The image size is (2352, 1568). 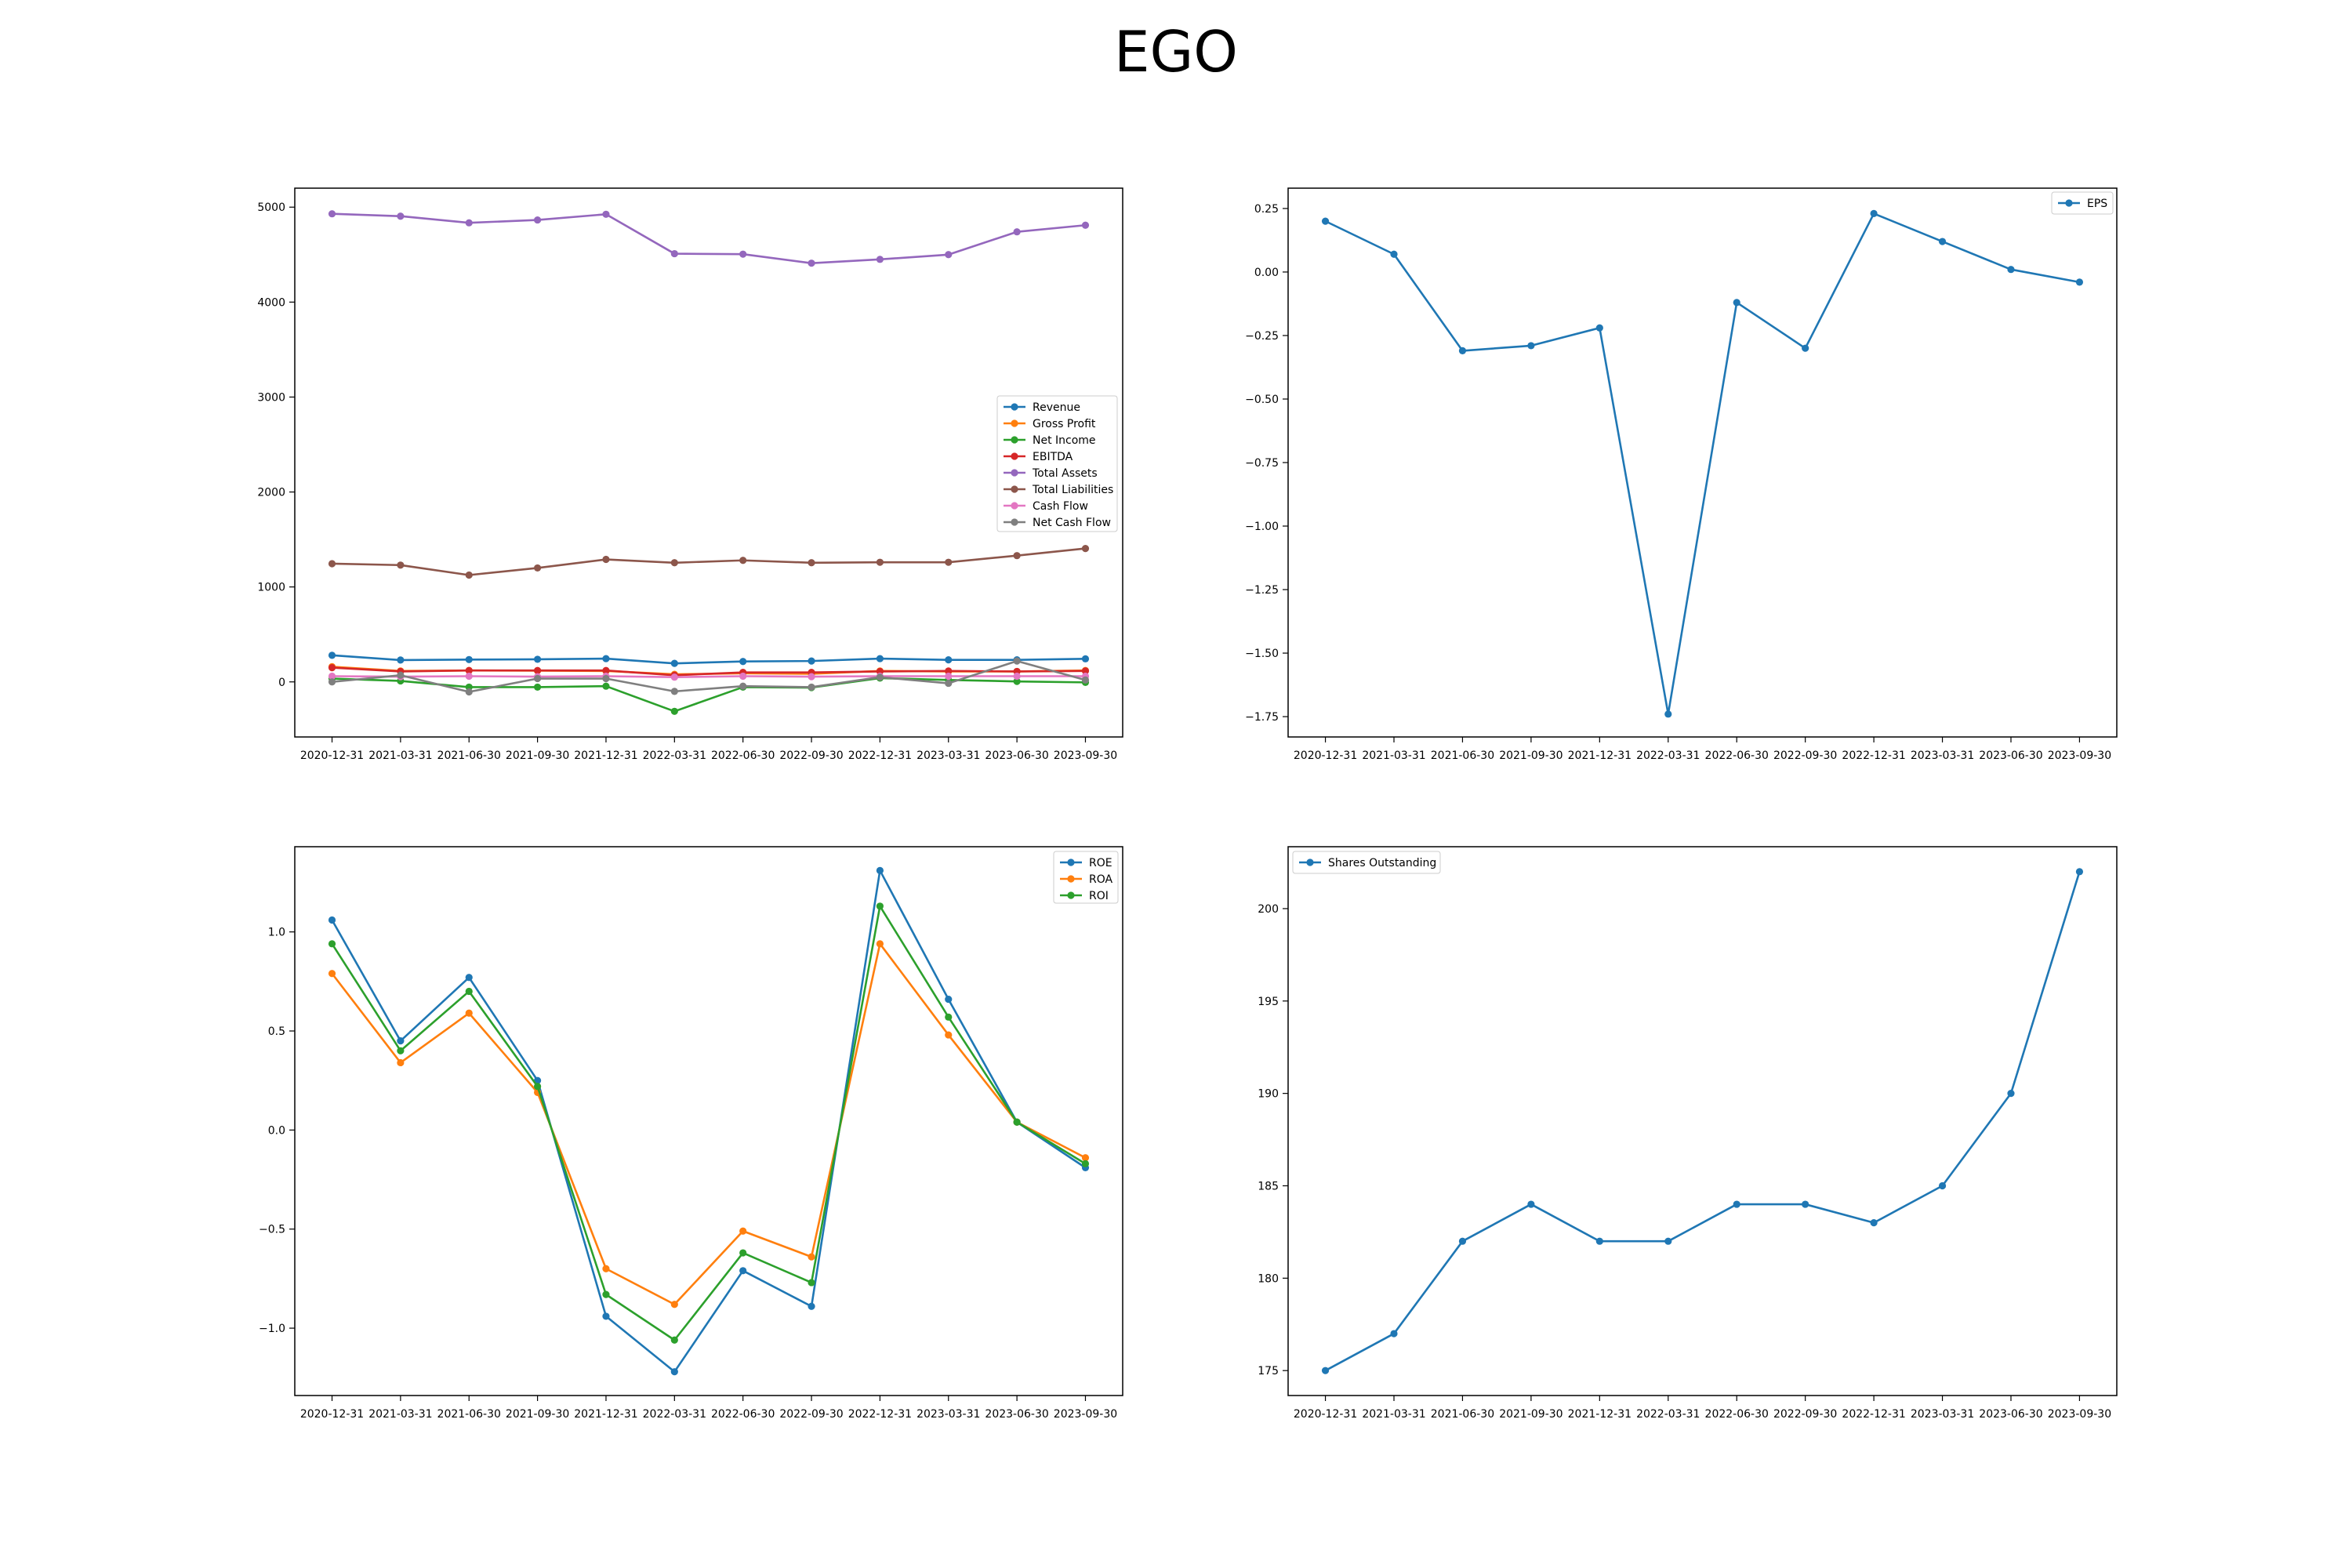 What do you see at coordinates (271, 493) in the screenshot?
I see `y-tick-label: 2000` at bounding box center [271, 493].